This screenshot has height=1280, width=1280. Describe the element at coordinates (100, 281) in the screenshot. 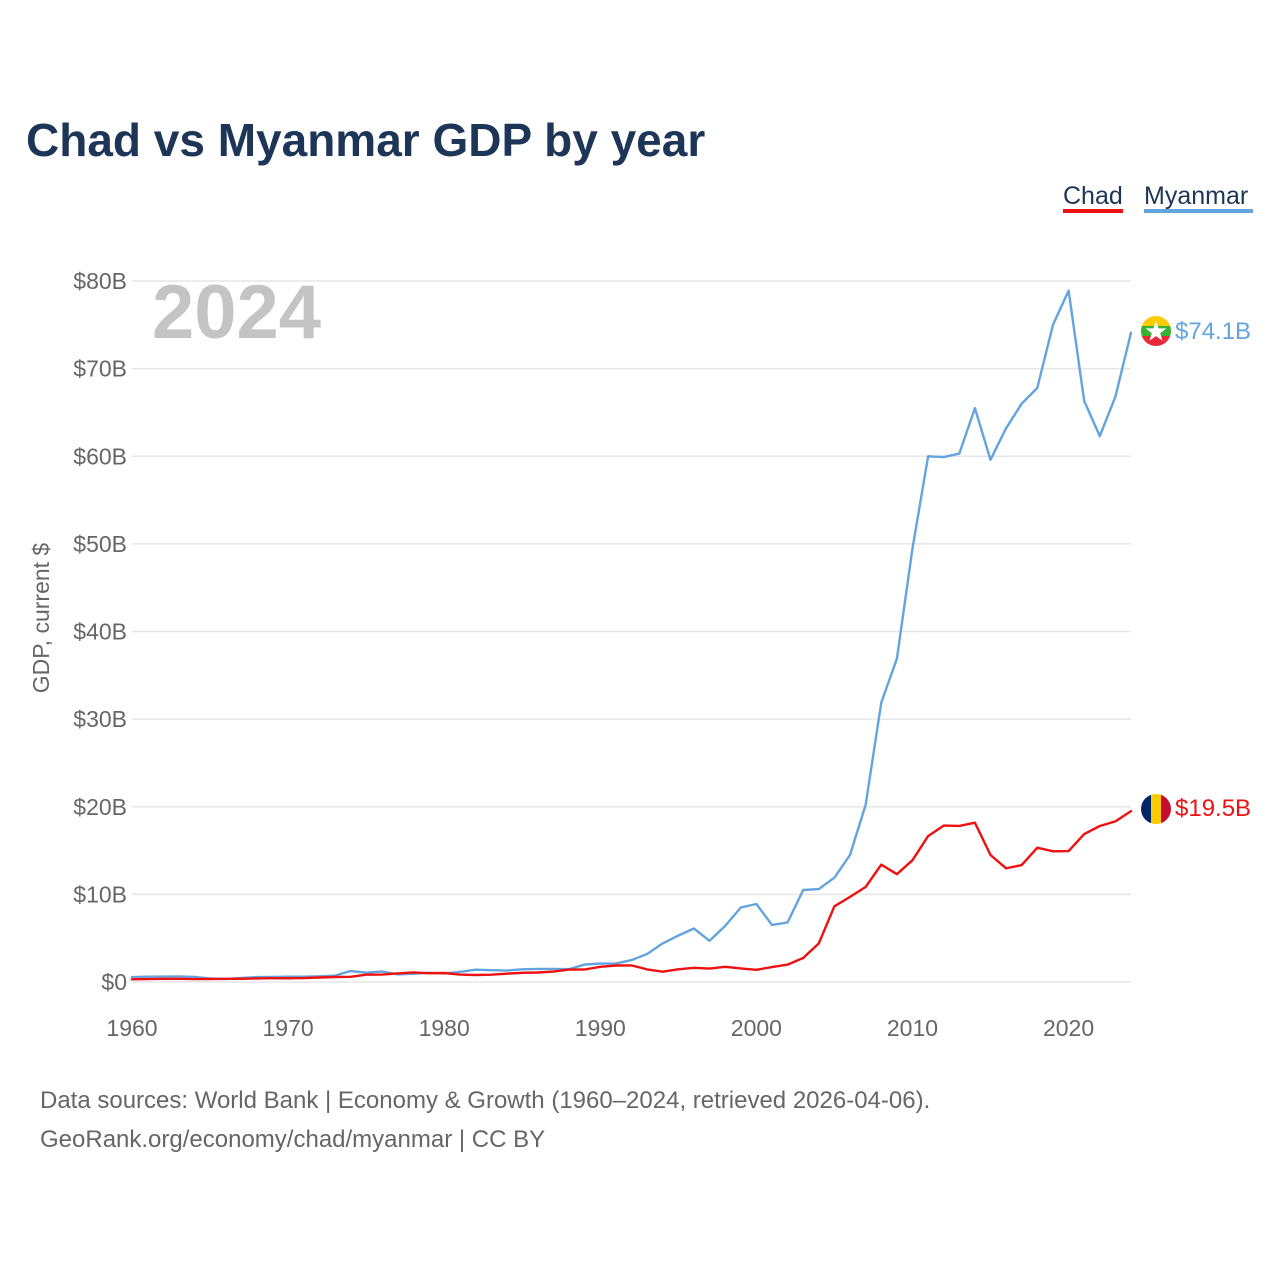

I see `y-tick-label: $80B` at that location.